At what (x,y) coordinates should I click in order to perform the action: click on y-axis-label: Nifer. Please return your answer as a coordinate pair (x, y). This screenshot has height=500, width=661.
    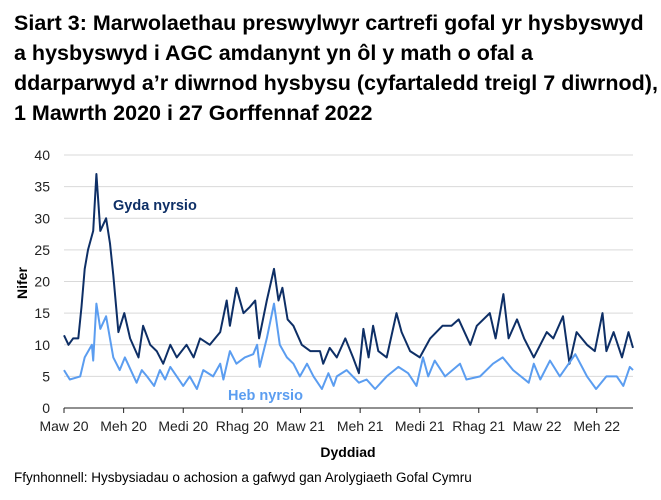
    Looking at the image, I should click on (22, 283).